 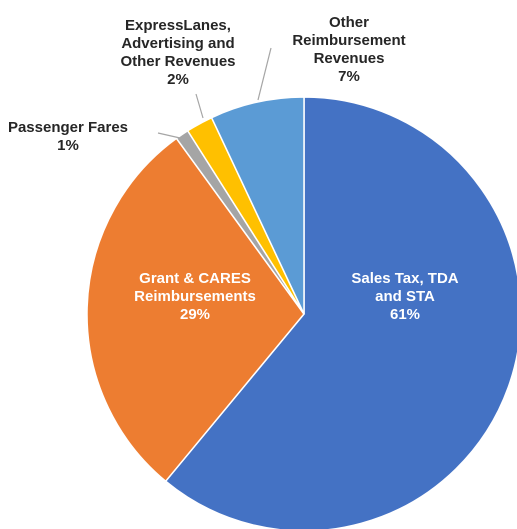 I want to click on data-label-percent: 7%, so click(x=349, y=76).